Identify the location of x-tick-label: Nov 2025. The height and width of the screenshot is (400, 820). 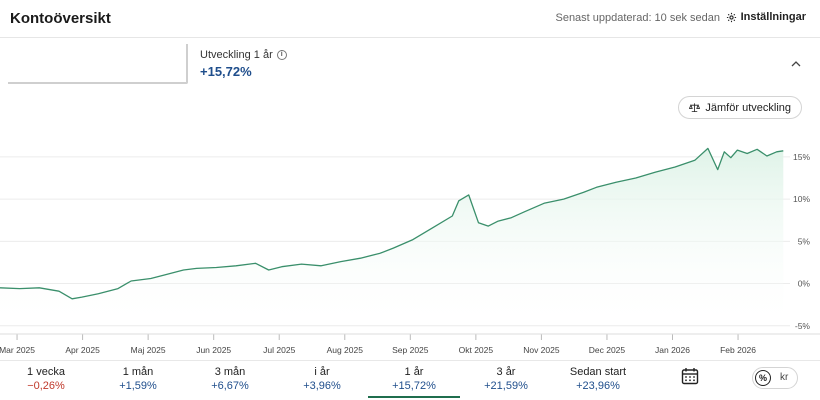
(541, 350).